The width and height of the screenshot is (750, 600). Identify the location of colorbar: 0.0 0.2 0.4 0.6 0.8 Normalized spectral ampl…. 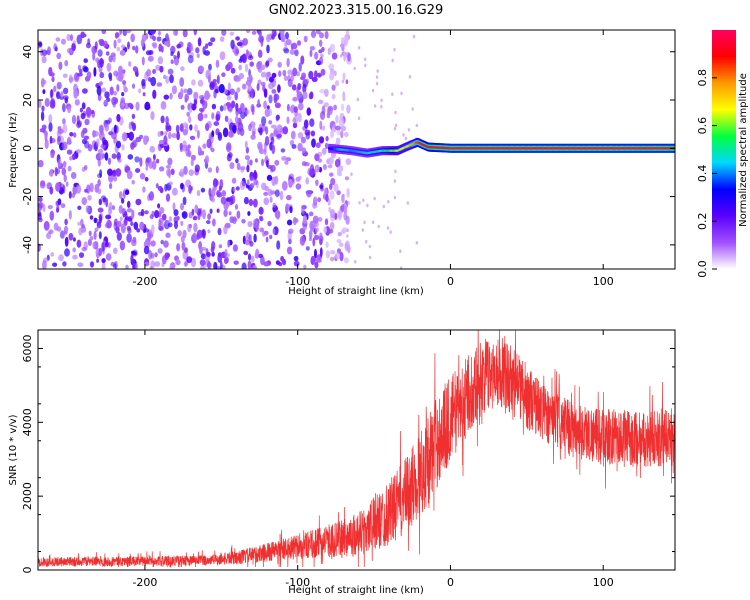
(722, 154).